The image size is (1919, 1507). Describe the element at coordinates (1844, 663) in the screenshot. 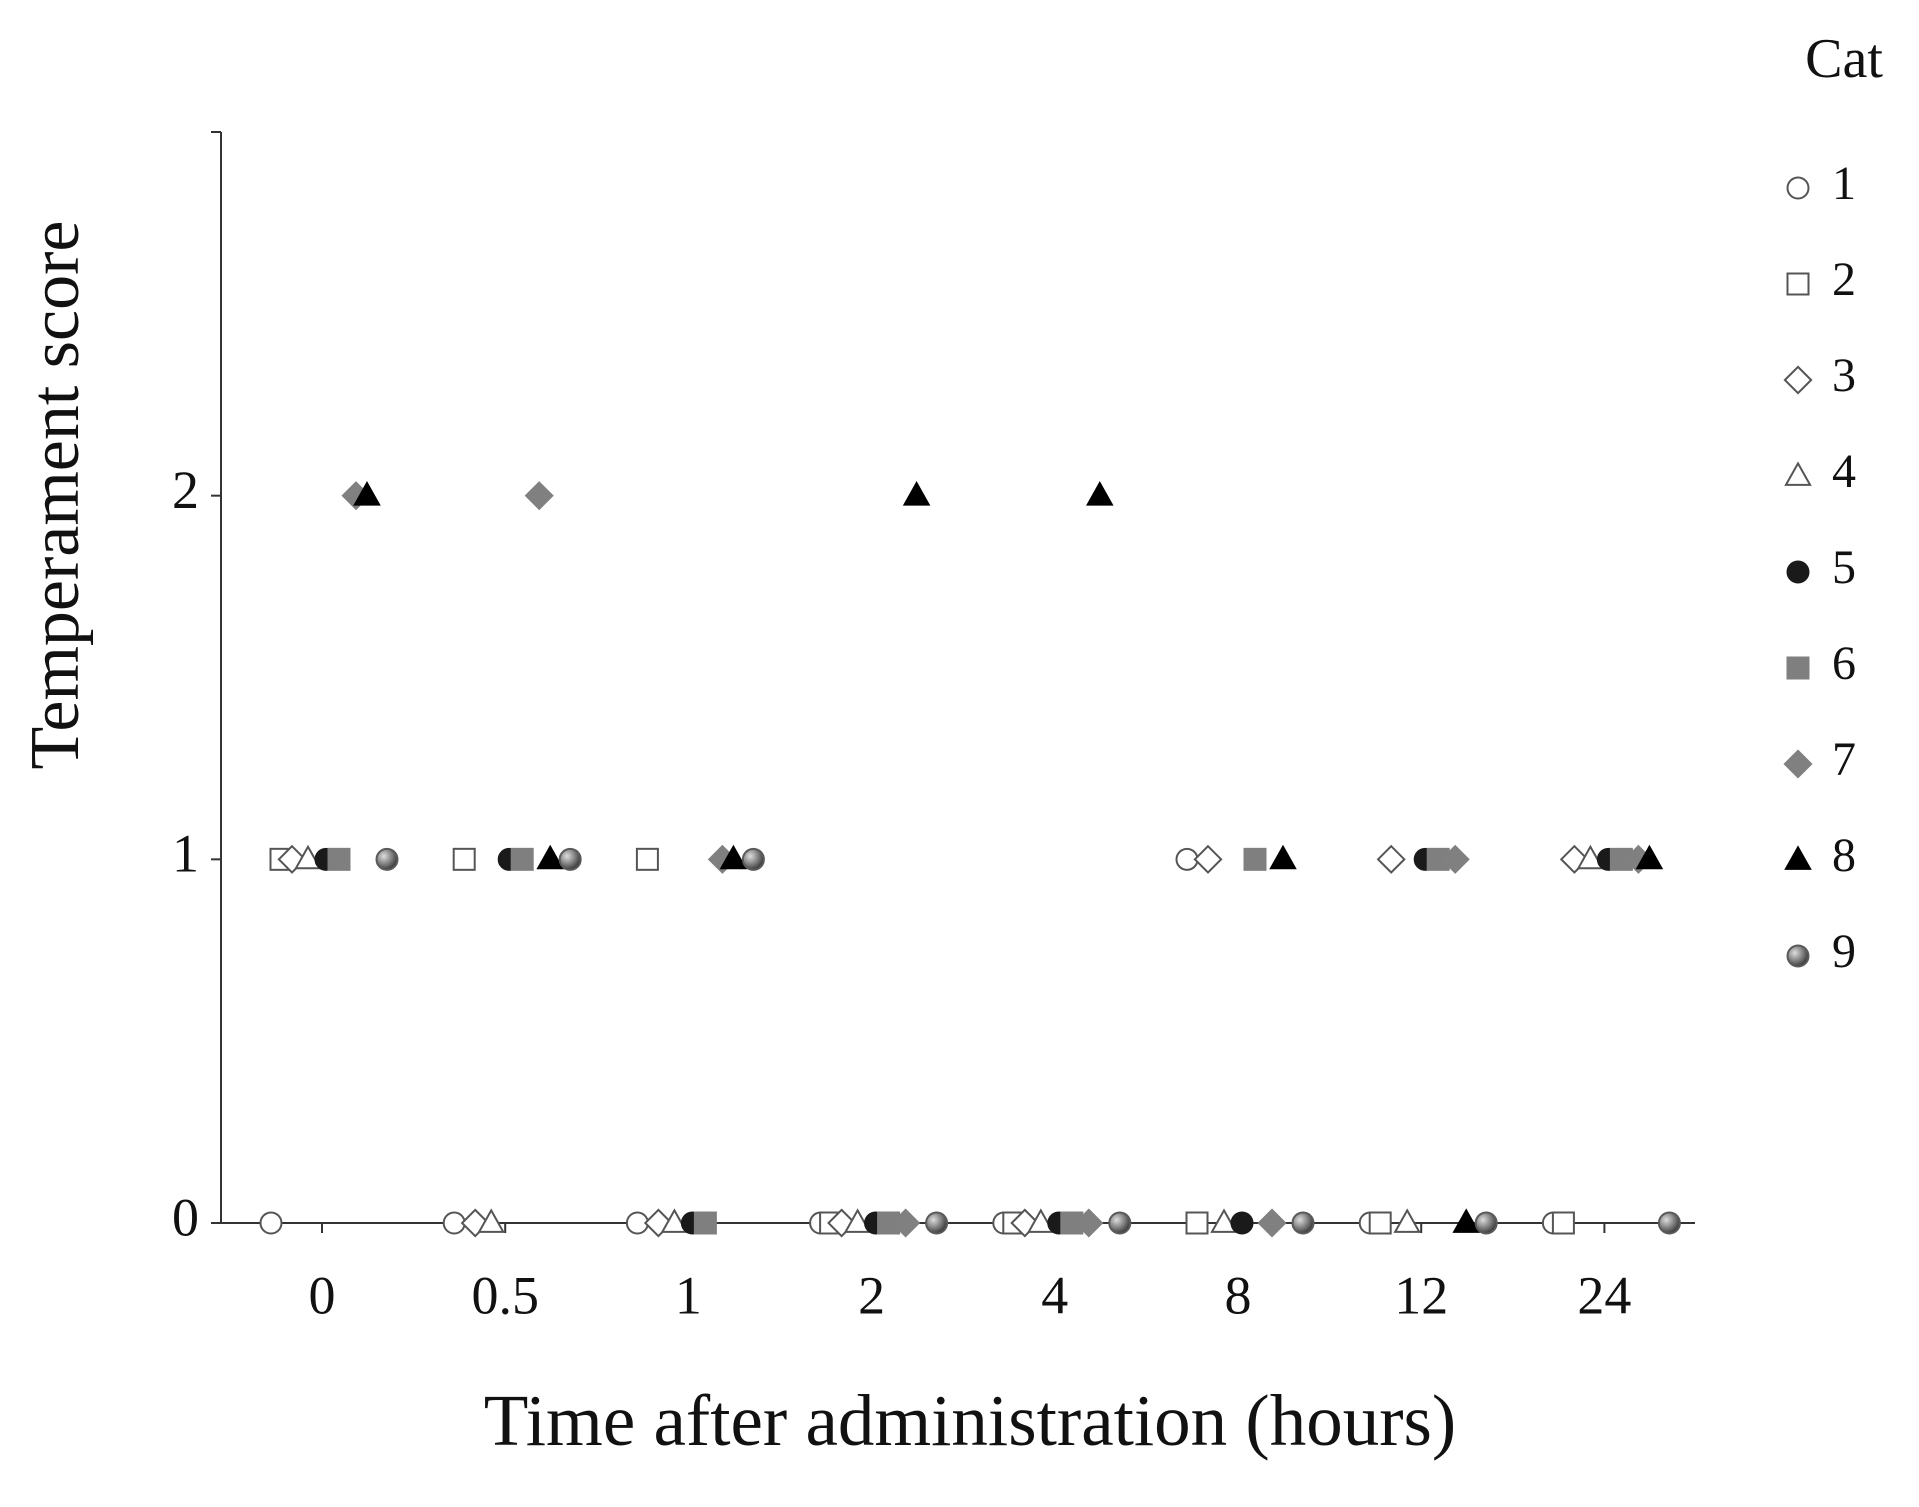

I see `legend-label: 6` at that location.